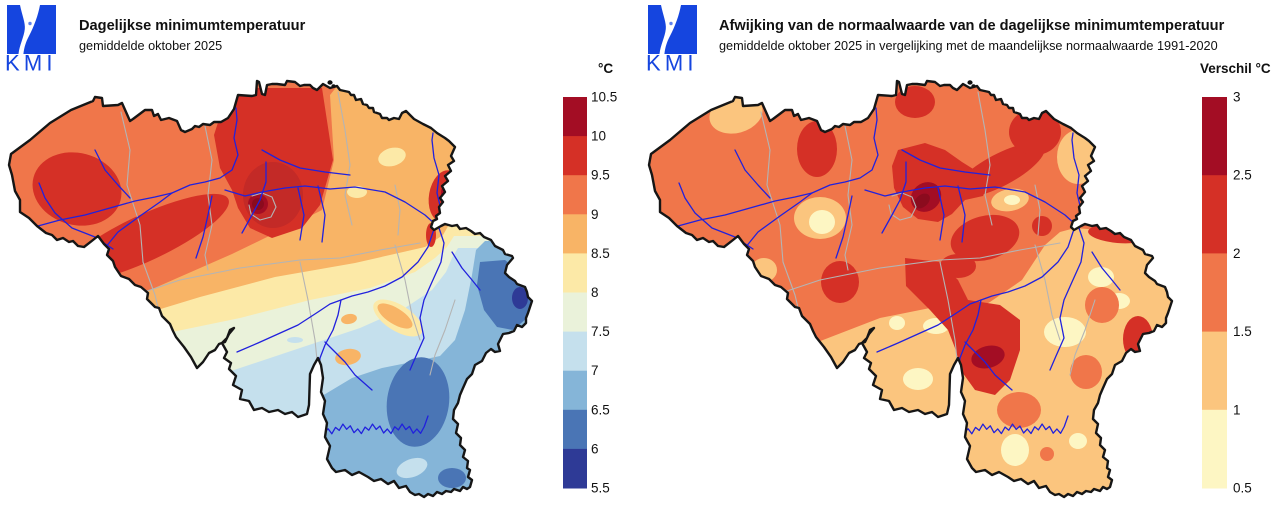 The width and height of the screenshot is (1280, 507). Describe the element at coordinates (1237, 253) in the screenshot. I see `svg-text: 2` at that location.